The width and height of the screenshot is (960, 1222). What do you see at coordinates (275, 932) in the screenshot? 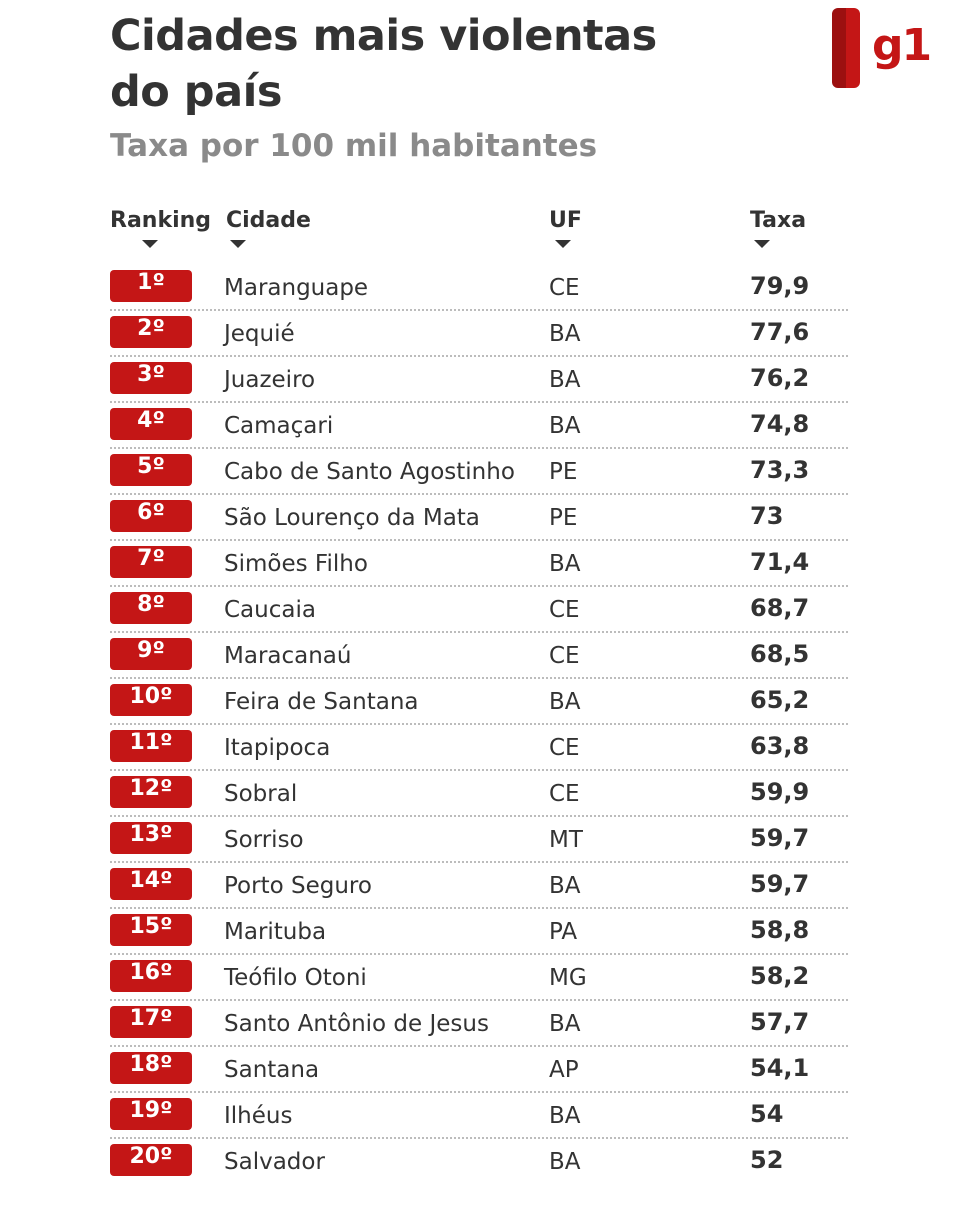
I see `city-name: Marituba` at bounding box center [275, 932].